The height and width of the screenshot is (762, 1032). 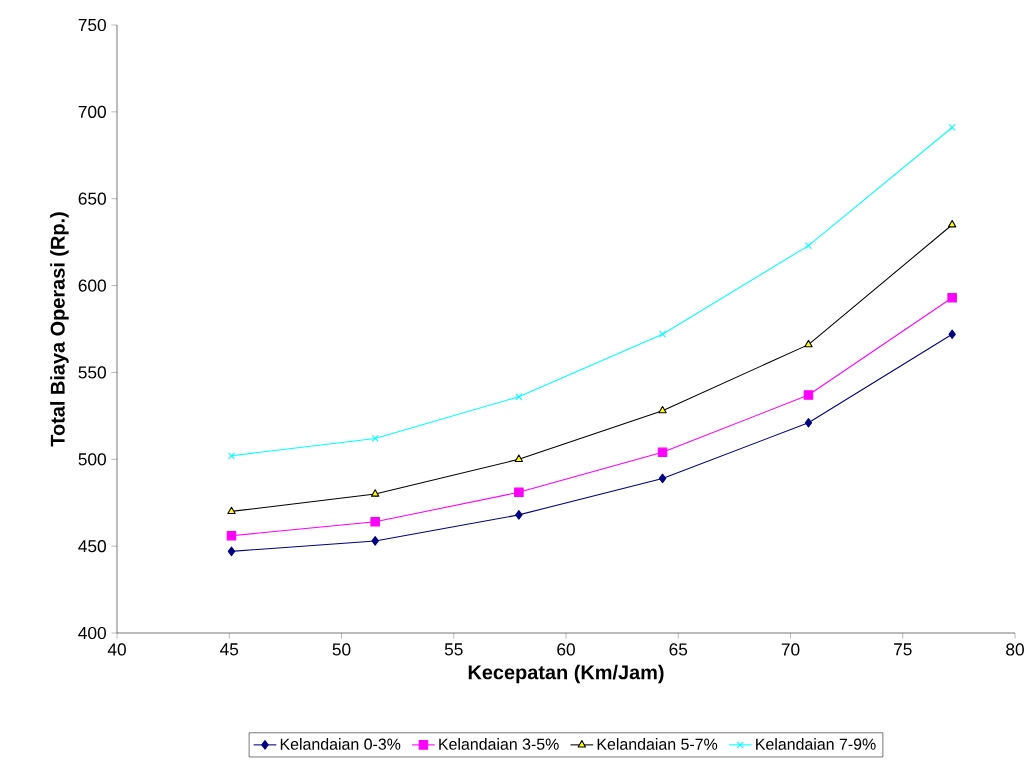 What do you see at coordinates (92, 198) in the screenshot?
I see `y-tick-label: 650` at bounding box center [92, 198].